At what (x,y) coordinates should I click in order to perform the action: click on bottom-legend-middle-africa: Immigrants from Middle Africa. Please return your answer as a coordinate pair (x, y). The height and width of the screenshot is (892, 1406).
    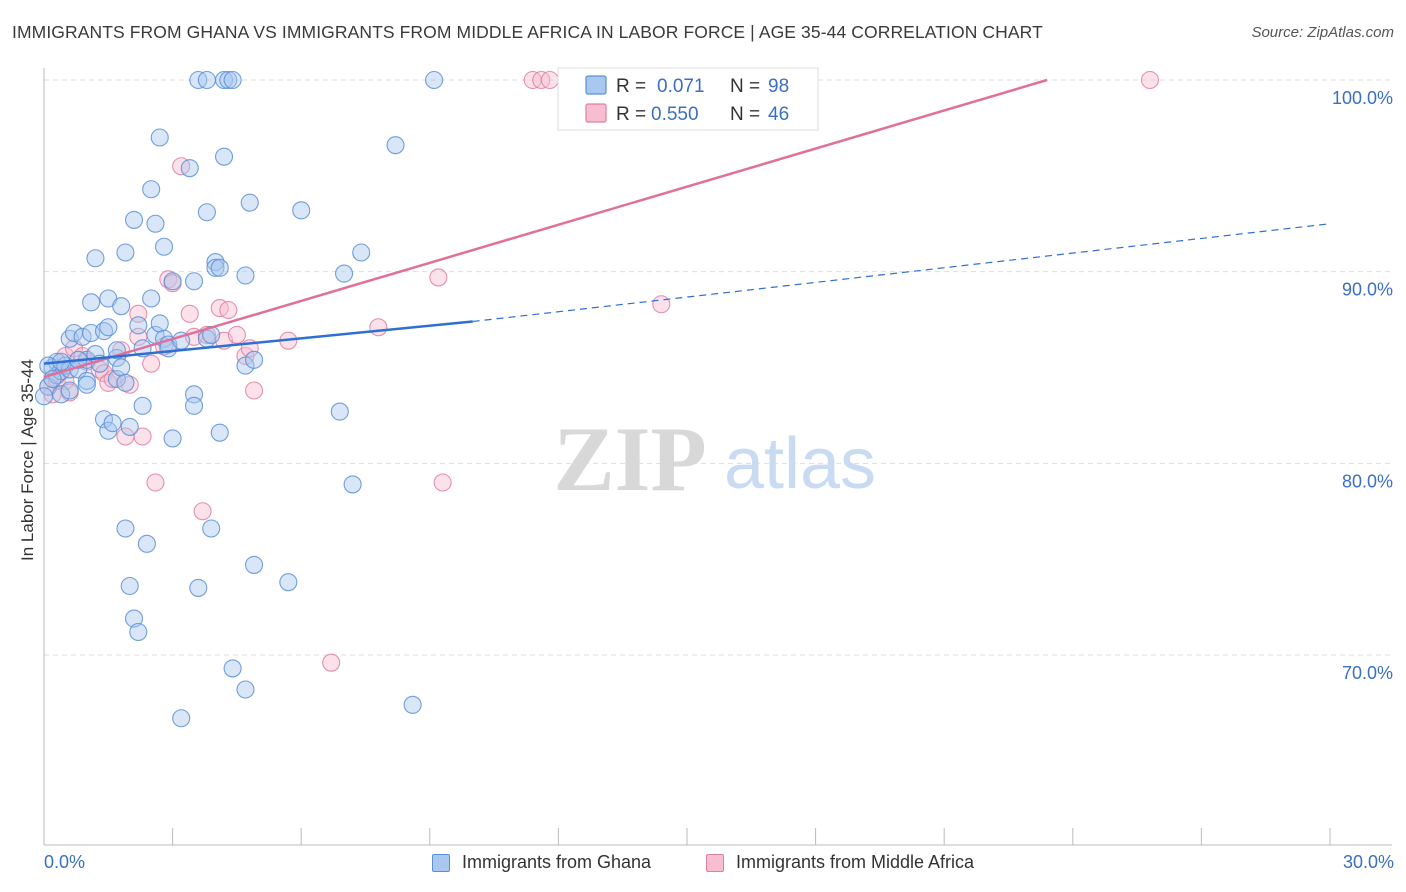
    Looking at the image, I should click on (840, 862).